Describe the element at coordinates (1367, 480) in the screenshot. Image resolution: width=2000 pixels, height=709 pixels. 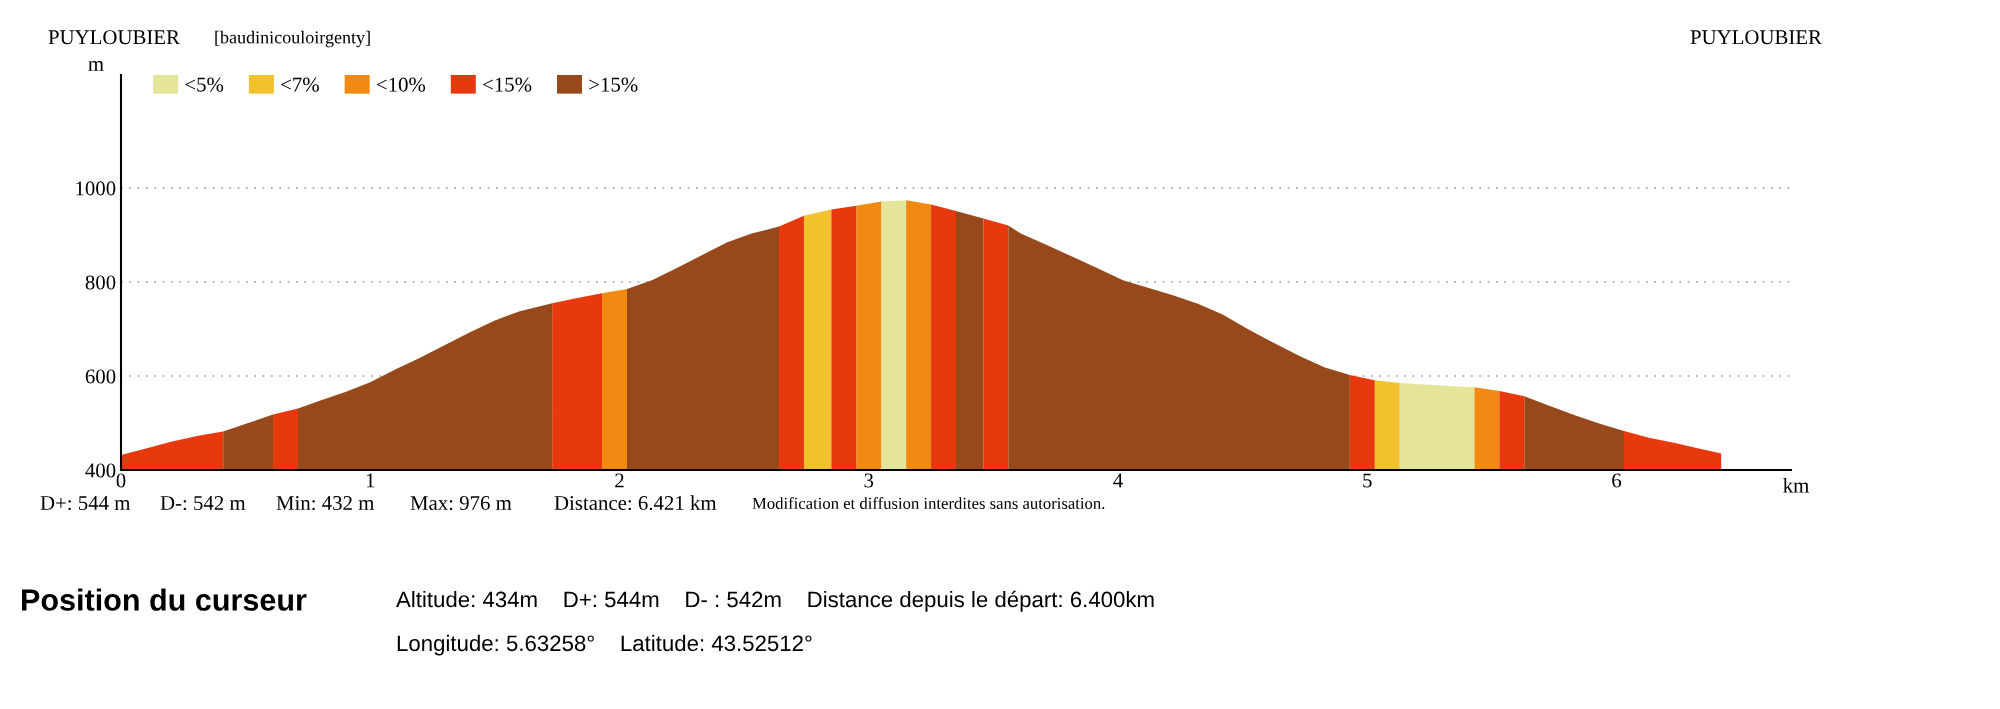
I see `x-tick-label: 5` at that location.